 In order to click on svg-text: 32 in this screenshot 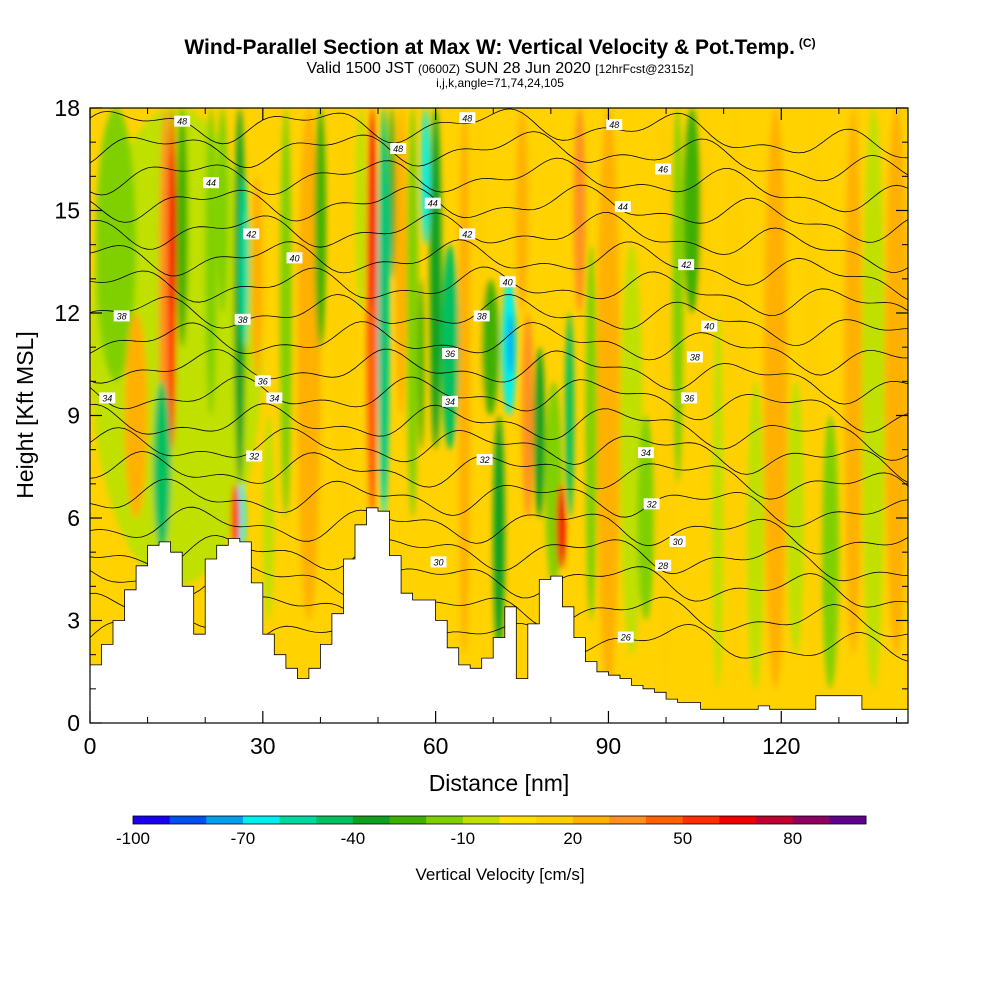, I will do `click(652, 504)`.